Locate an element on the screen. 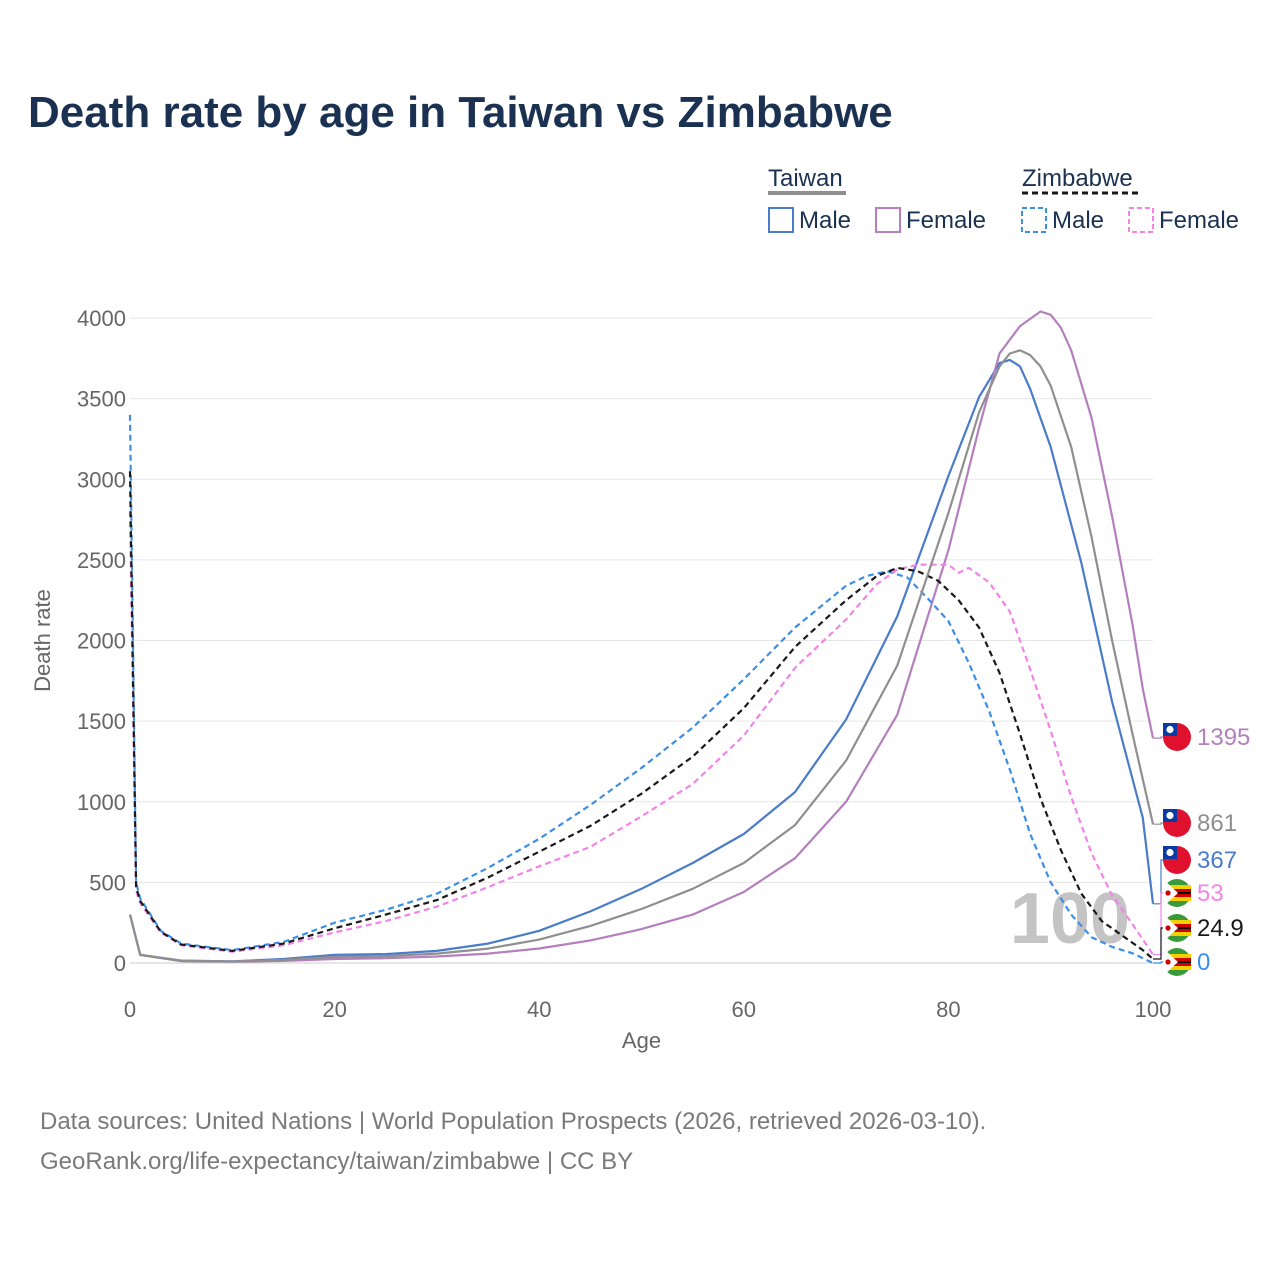  end-labels: 1395 861 367 53 24.9 0 is located at coordinates (1201, 849).